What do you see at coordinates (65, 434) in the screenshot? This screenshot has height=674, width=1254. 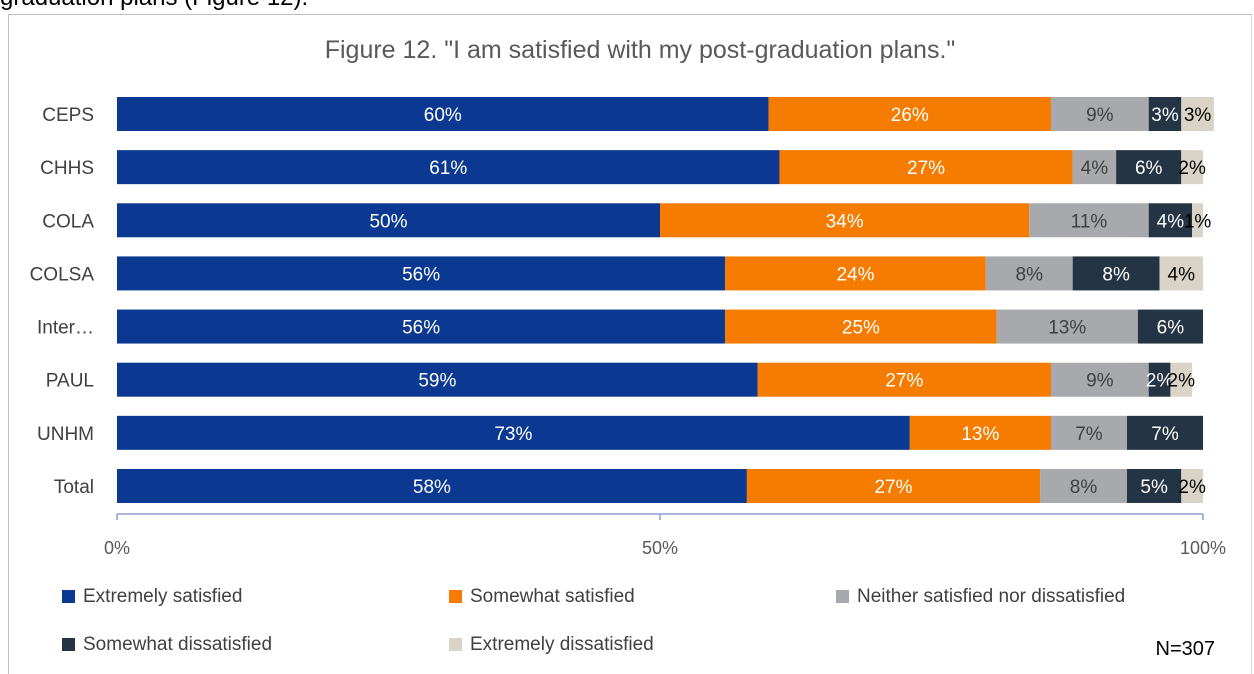 I see `category-label: UNHM` at bounding box center [65, 434].